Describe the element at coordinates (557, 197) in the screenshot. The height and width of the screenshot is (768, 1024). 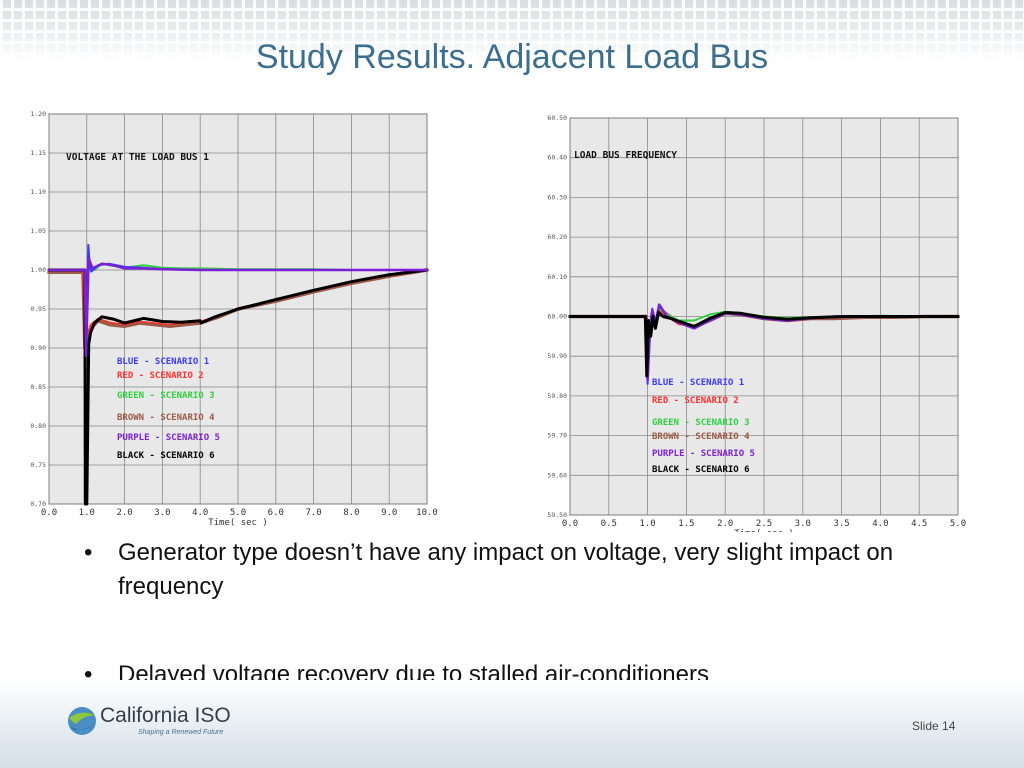
I see `y-tick-label: 60.30` at that location.